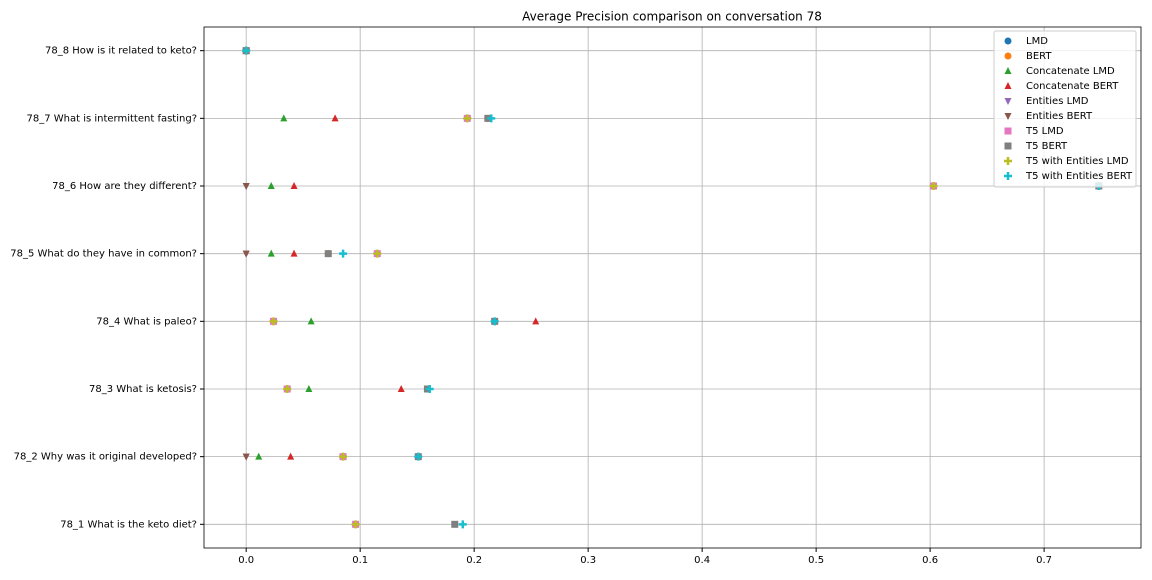  What do you see at coordinates (702, 560) in the screenshot?
I see `x-tick-label: 0.4` at bounding box center [702, 560].